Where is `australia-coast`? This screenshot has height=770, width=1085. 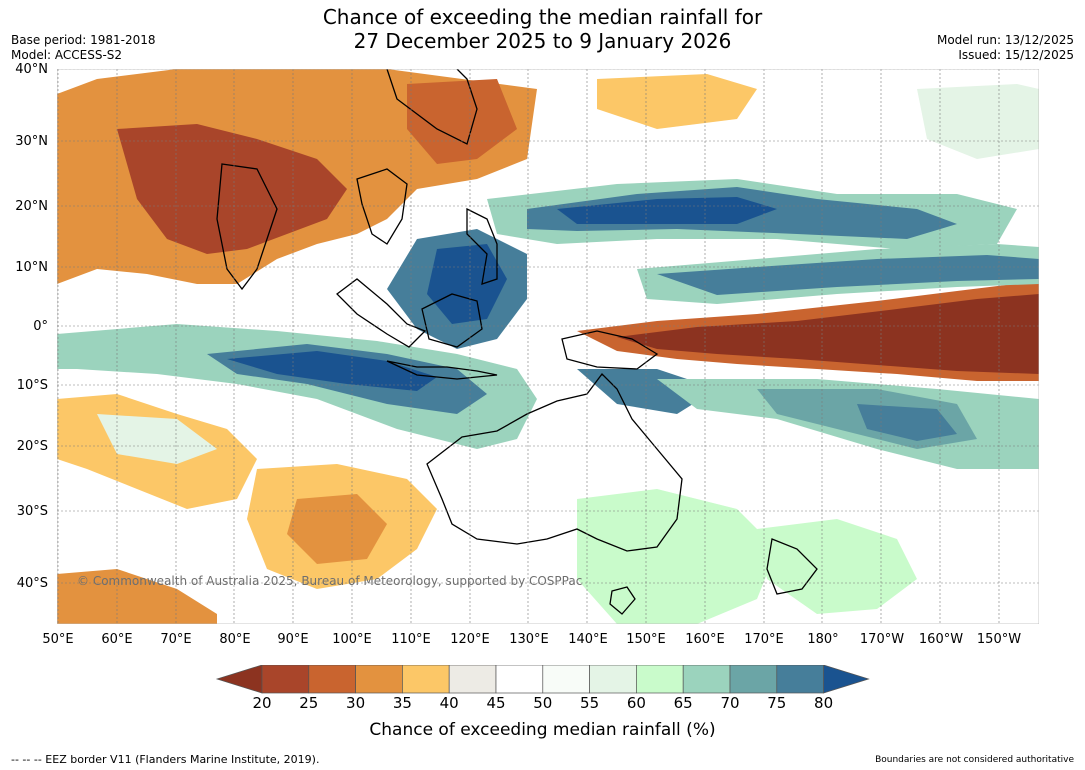 australia-coast is located at coordinates (554, 462).